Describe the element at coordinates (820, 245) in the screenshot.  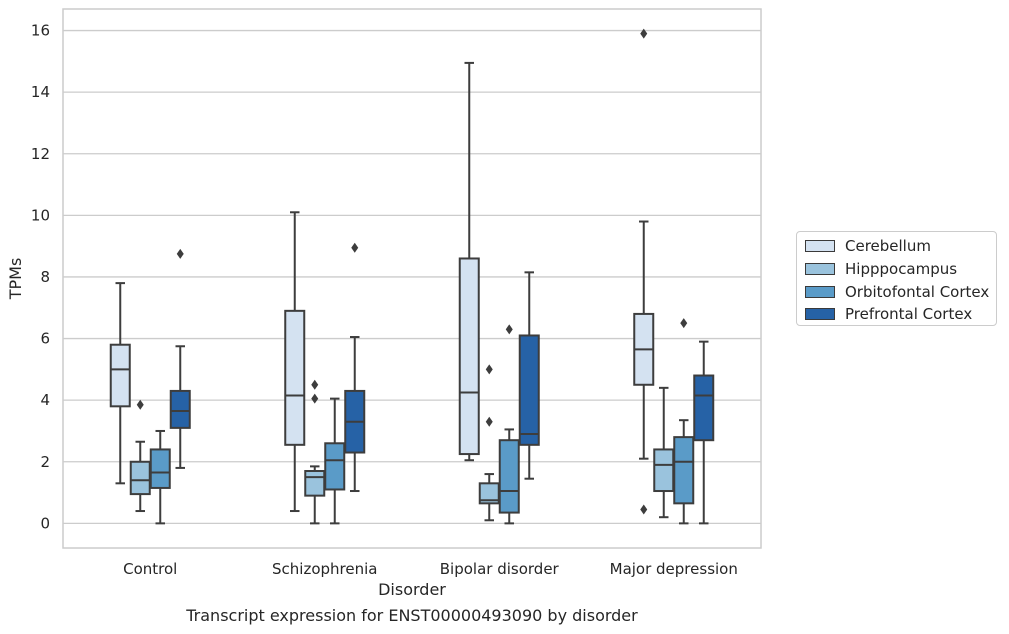
I see `legend-swatch-cerebellum` at that location.